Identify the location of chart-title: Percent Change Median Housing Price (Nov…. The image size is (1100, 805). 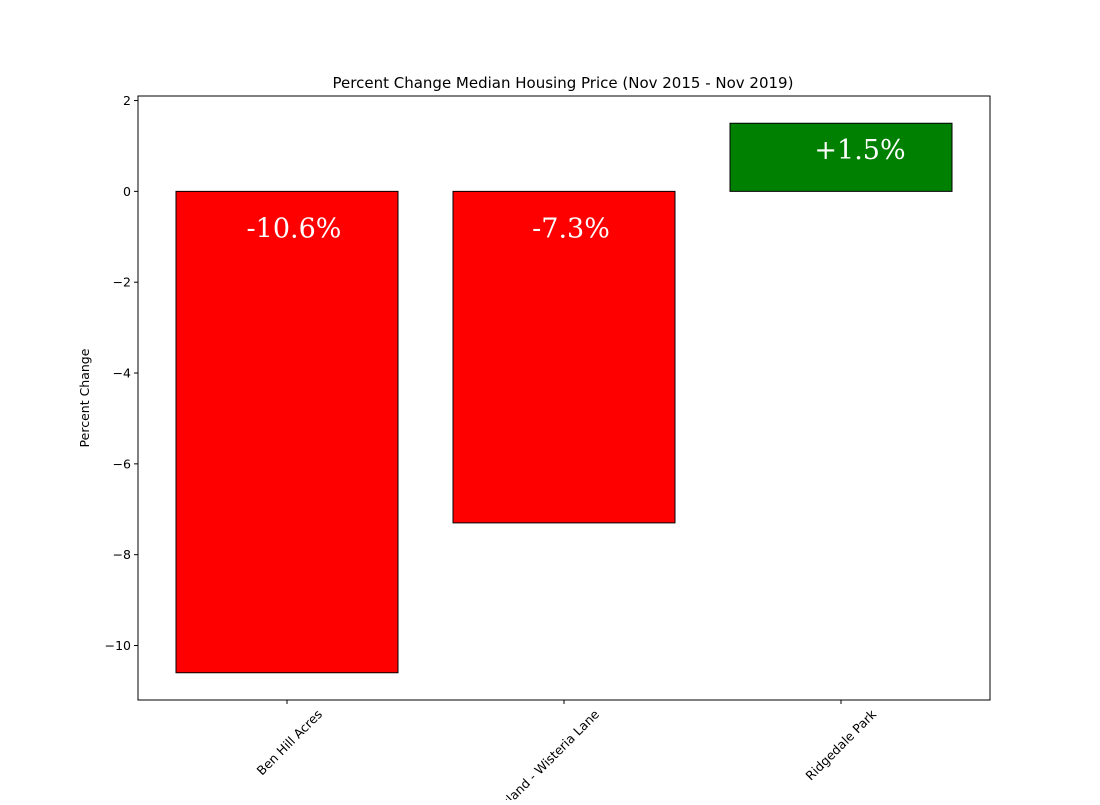
(563, 83).